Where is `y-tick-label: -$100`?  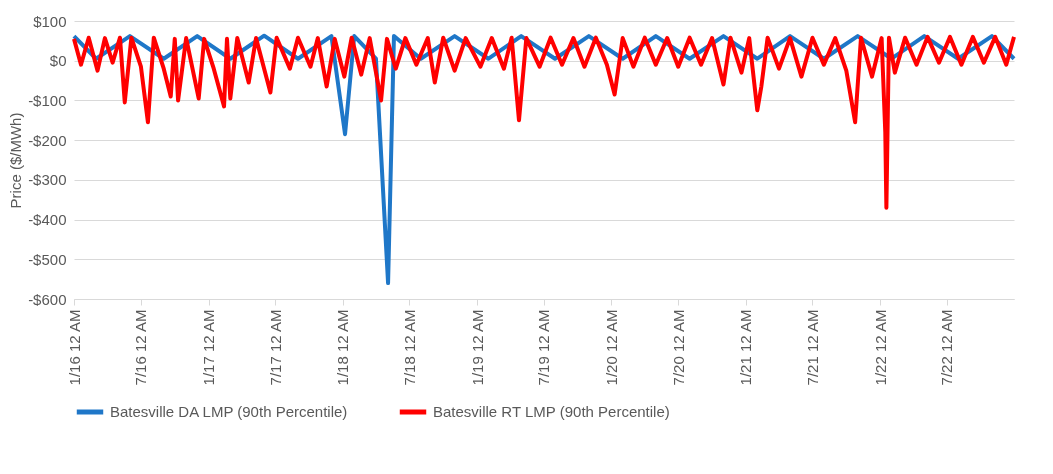 y-tick-label: -$100 is located at coordinates (47, 100).